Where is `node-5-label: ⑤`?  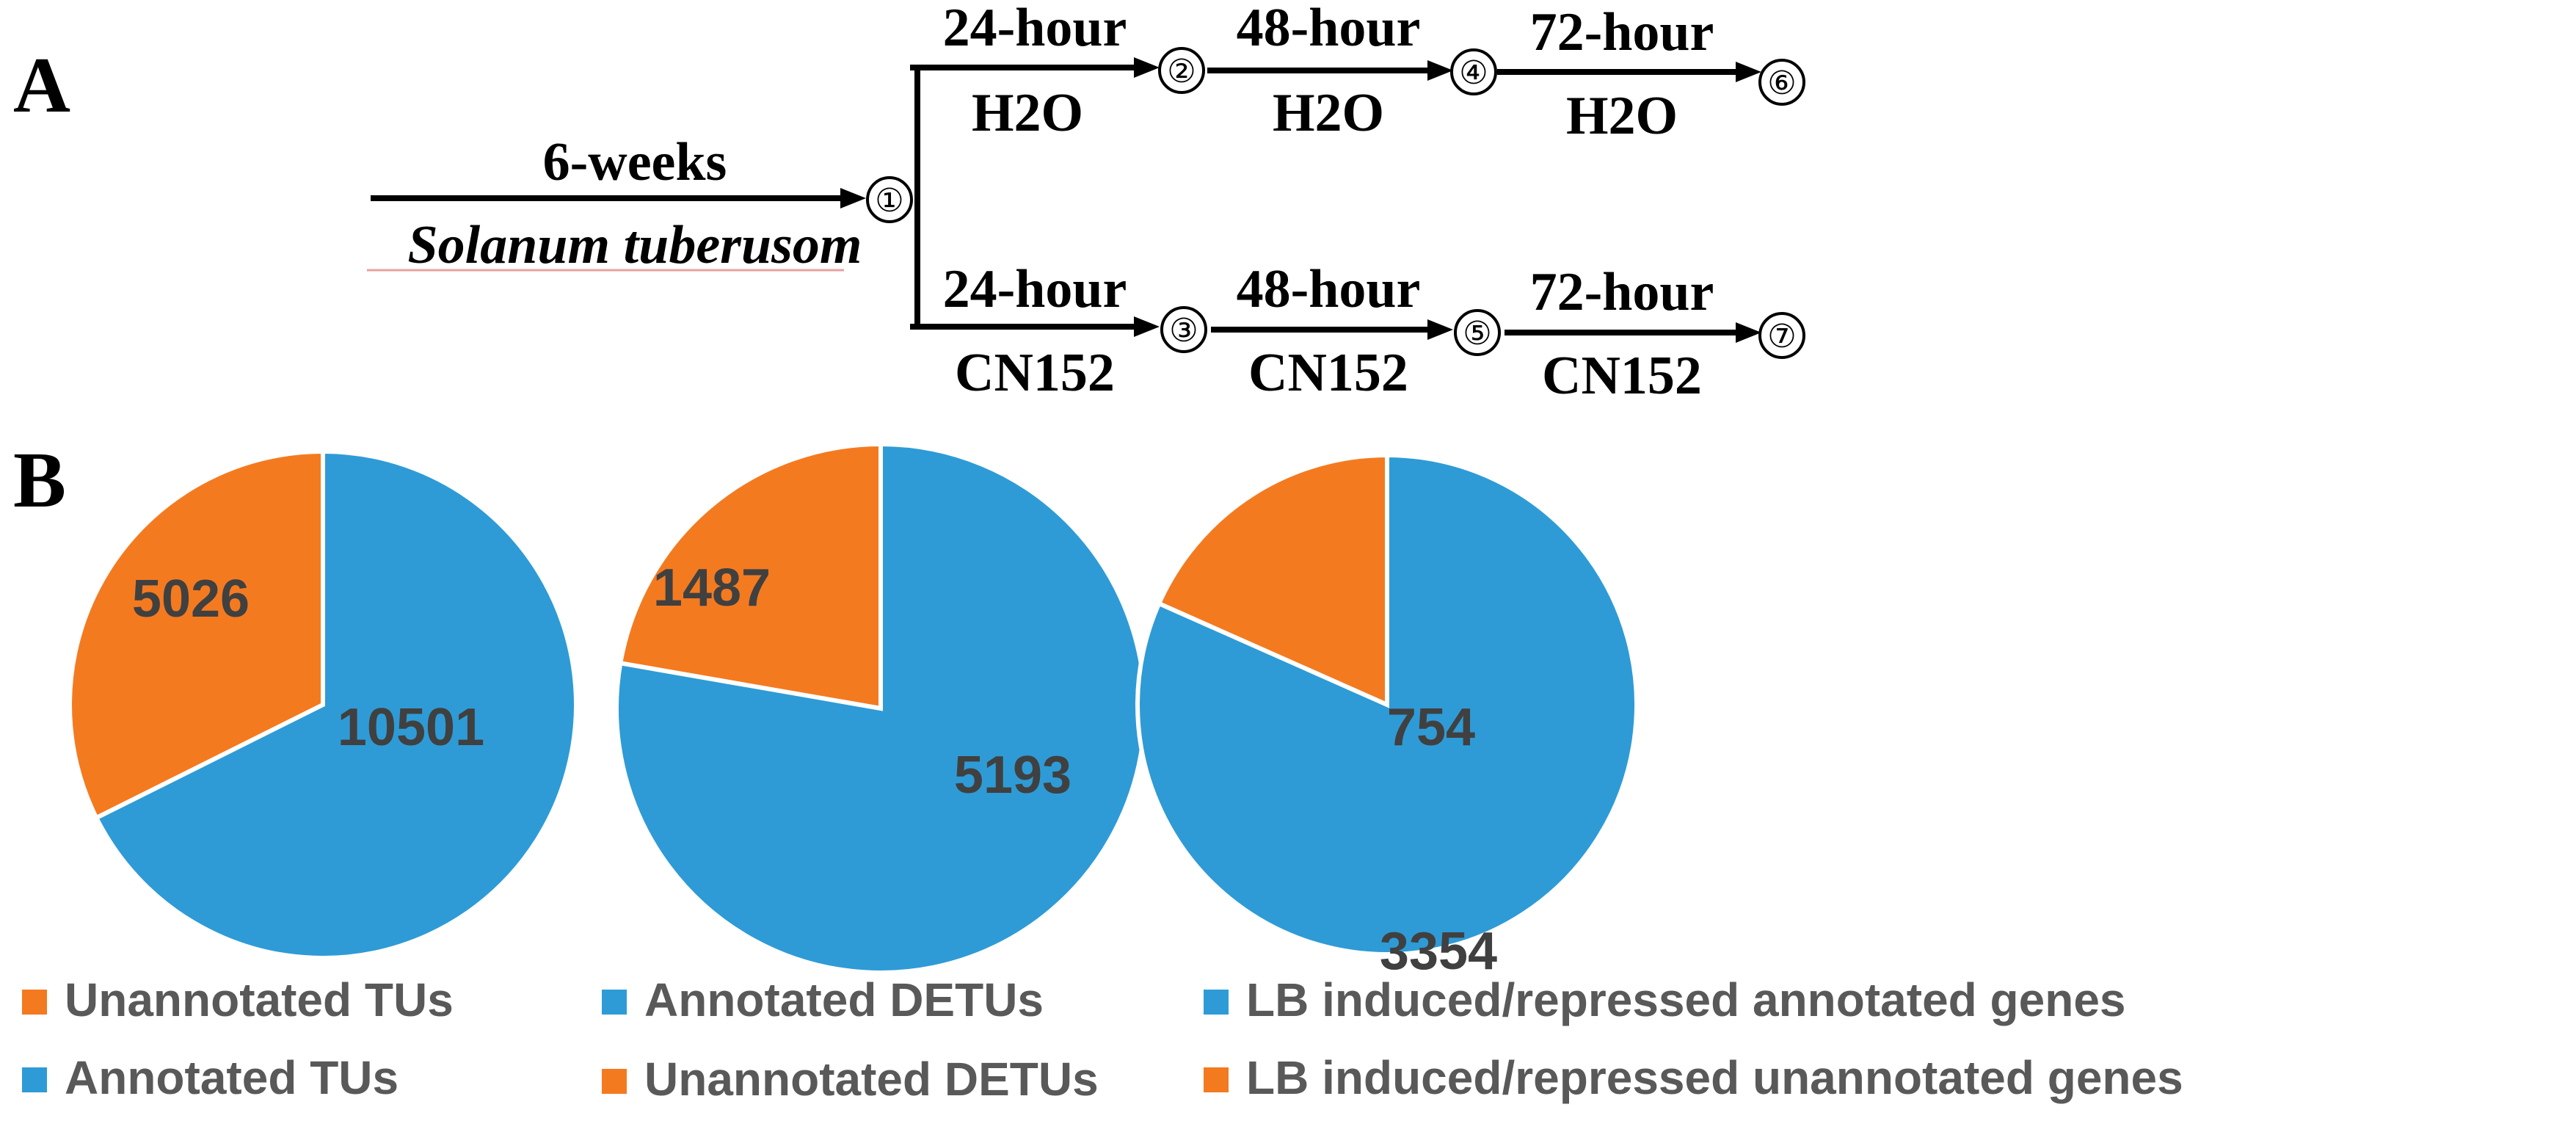
node-5-label: ⑤ is located at coordinates (1477, 333).